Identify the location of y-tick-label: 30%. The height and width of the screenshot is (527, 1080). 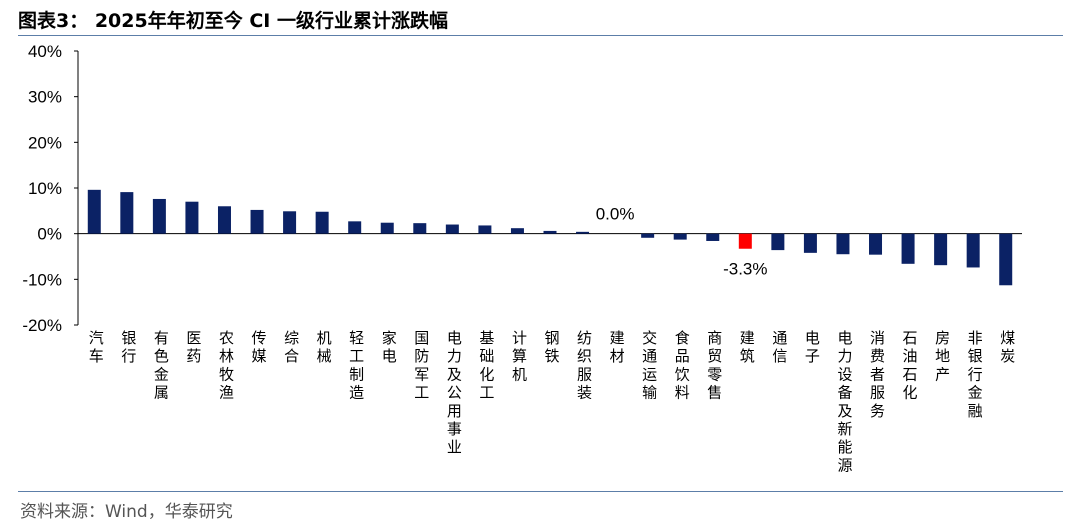
(45, 97).